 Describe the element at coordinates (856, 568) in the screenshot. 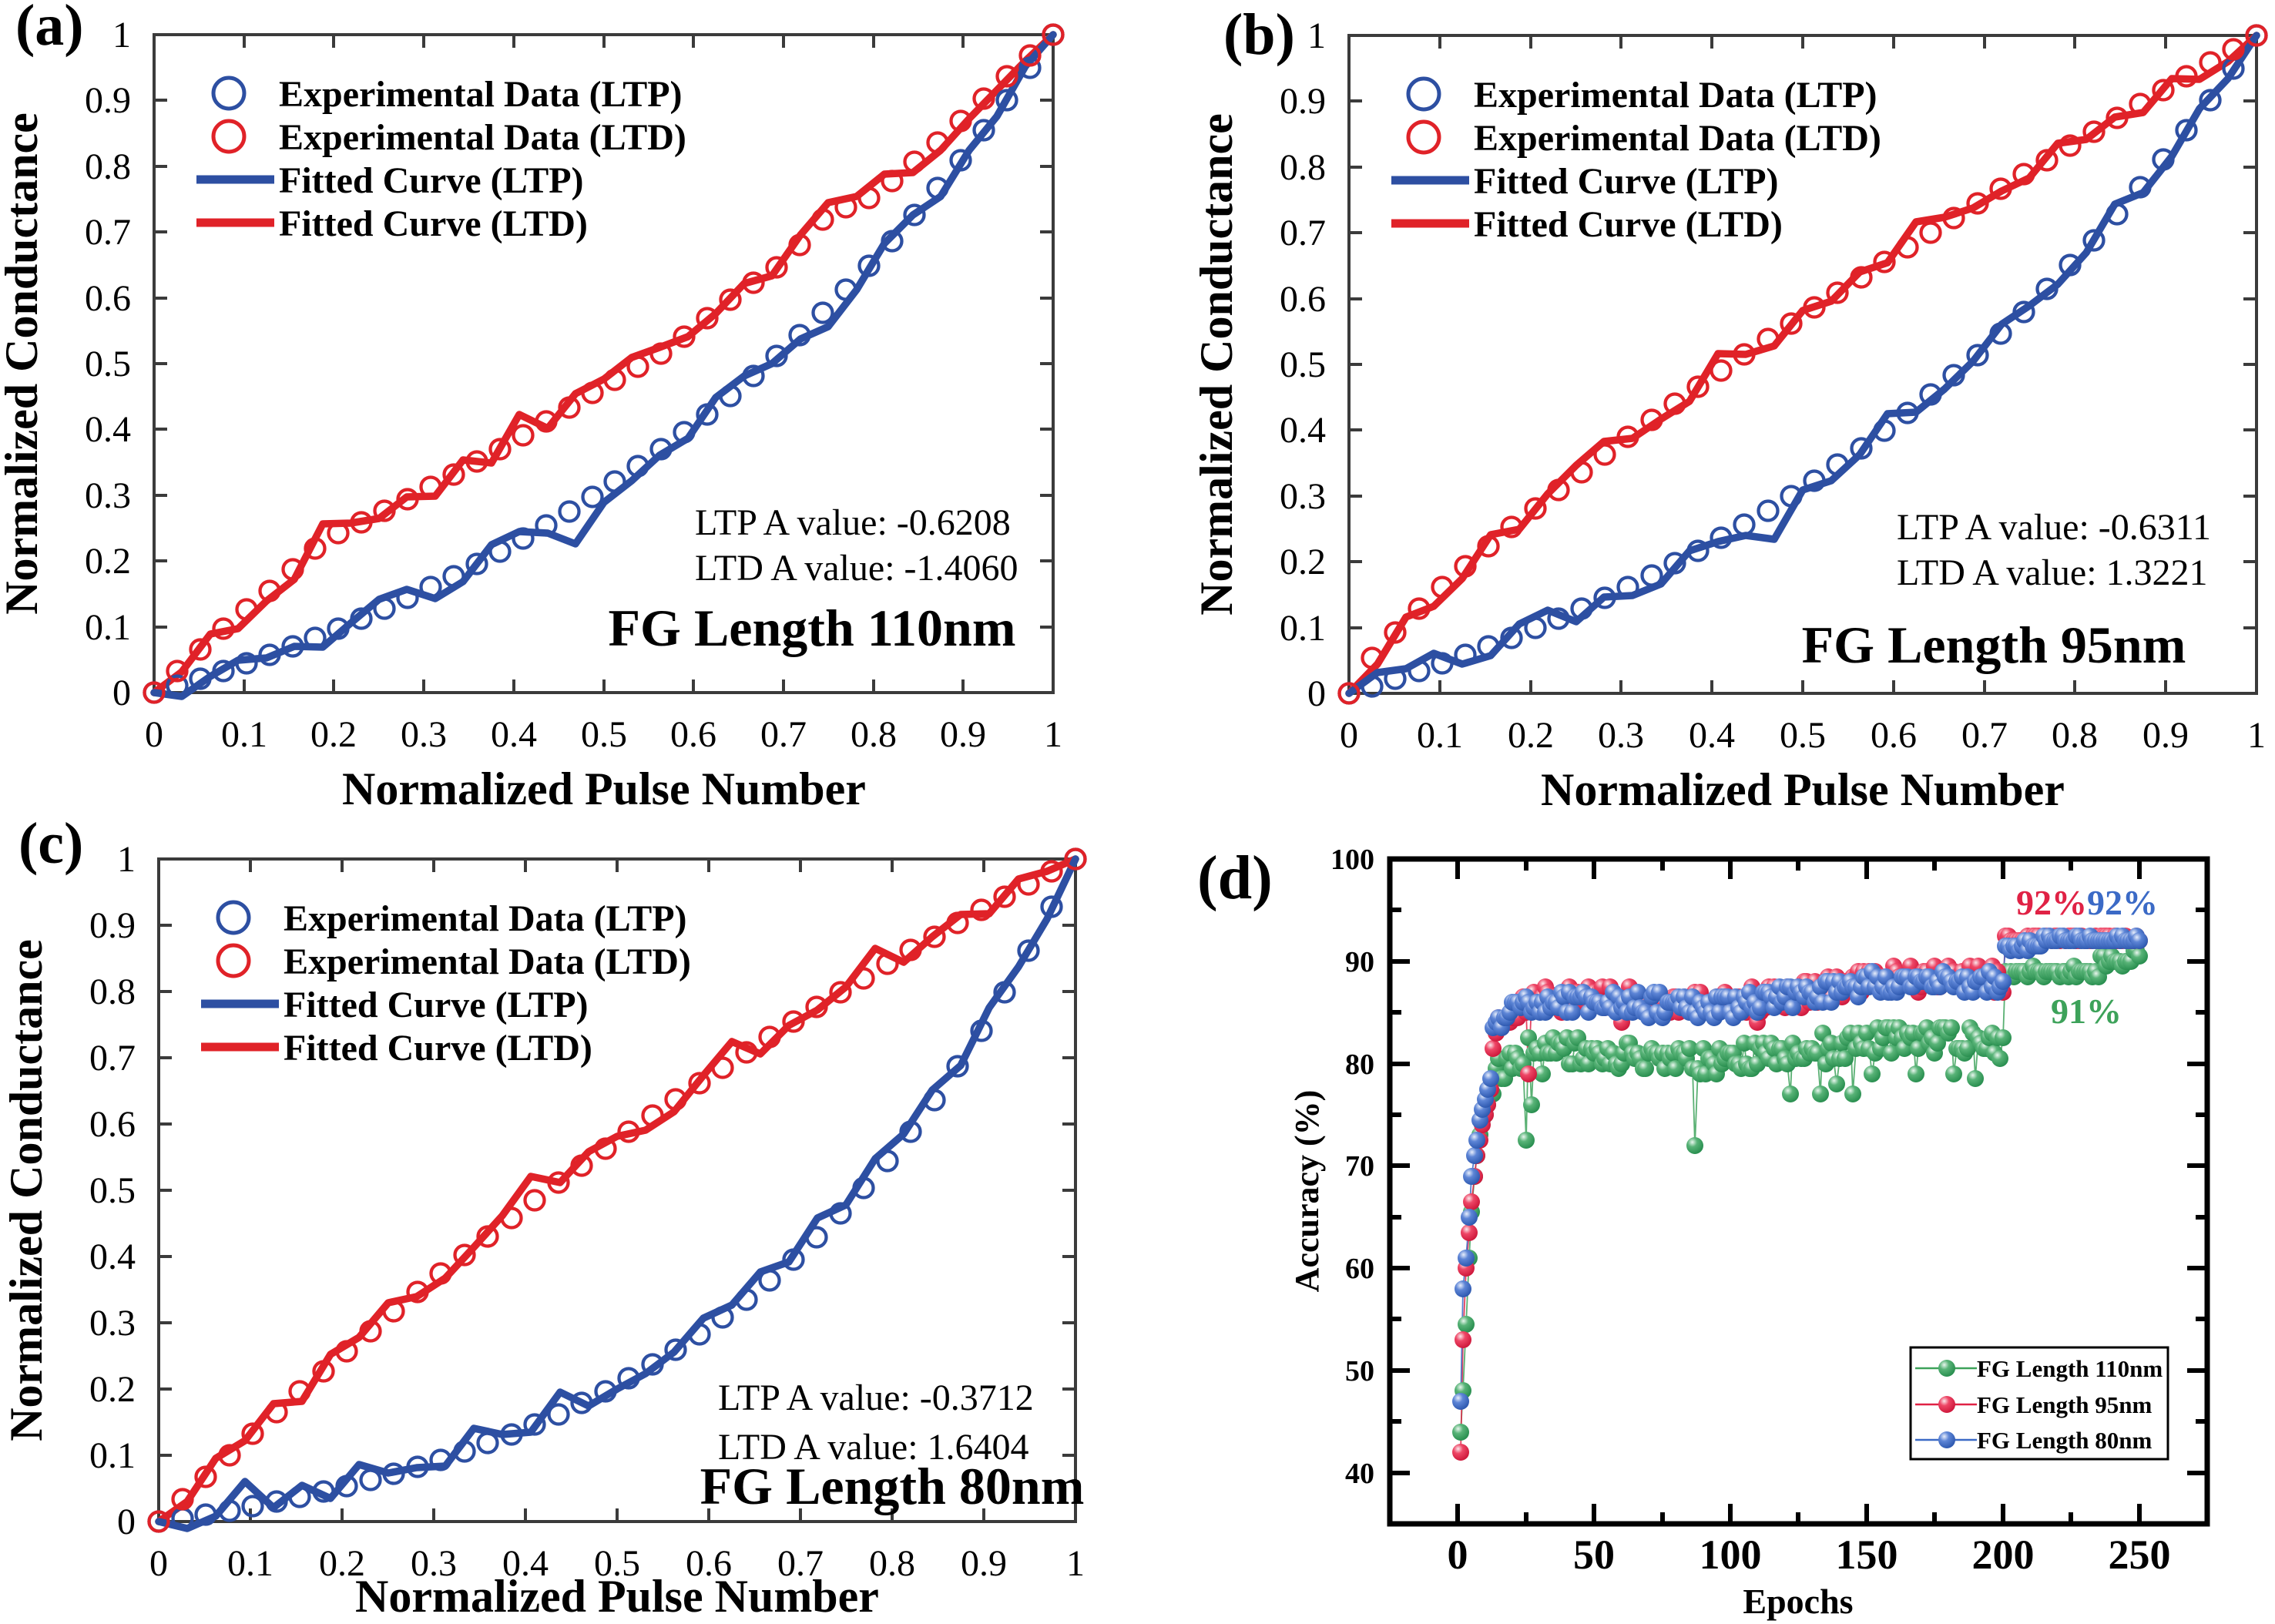

I see `svg-text: LTD A value: -1.4060` at that location.